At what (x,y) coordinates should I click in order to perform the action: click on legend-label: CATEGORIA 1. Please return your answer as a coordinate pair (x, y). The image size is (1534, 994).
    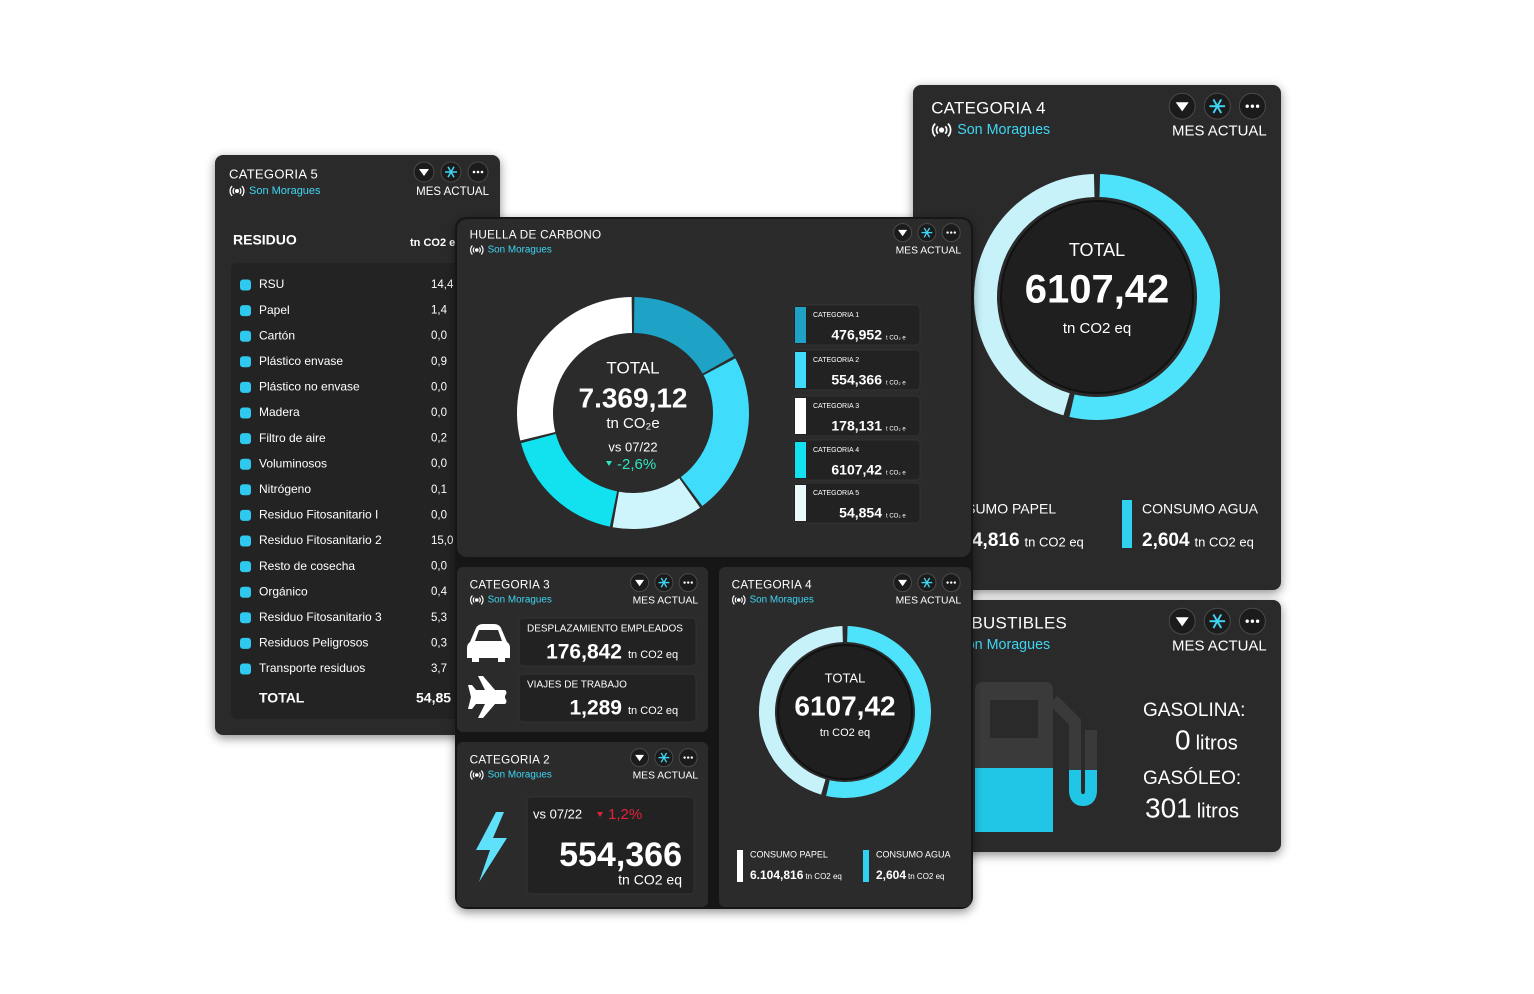
    Looking at the image, I should click on (836, 315).